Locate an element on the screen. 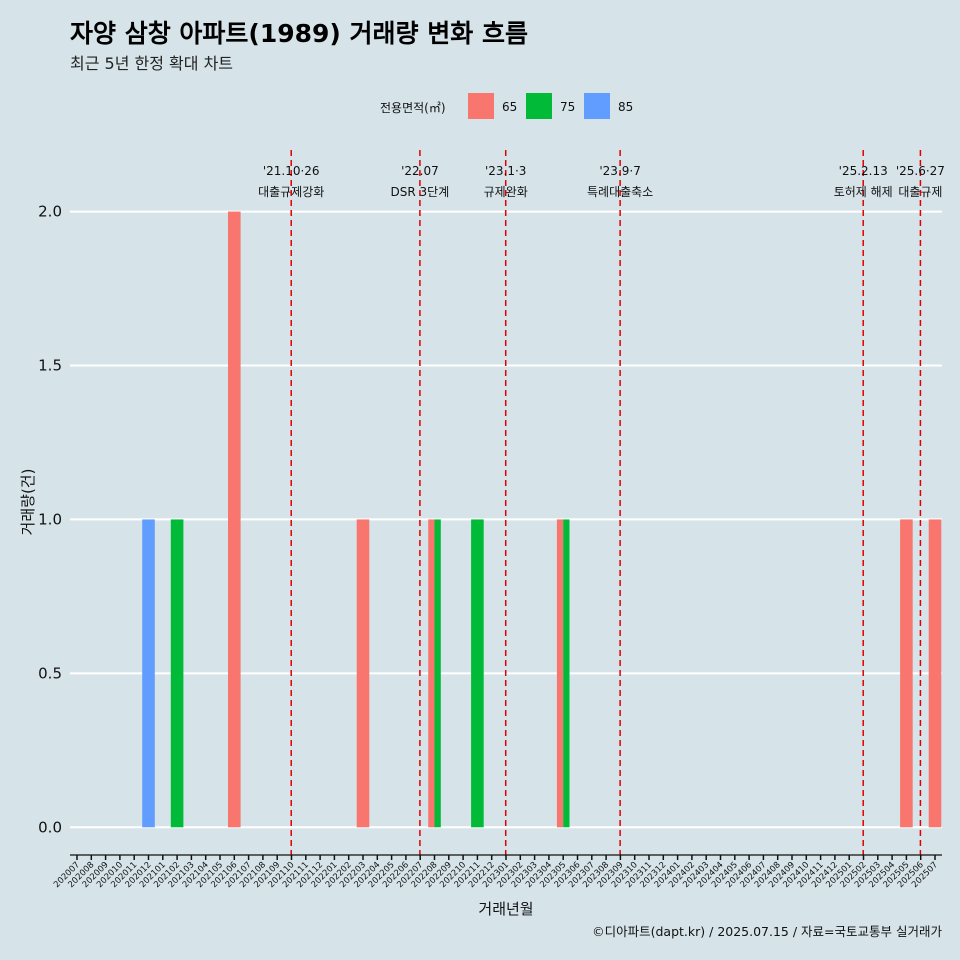 The width and height of the screenshot is (960, 960). event-date: '23.1·3 is located at coordinates (505, 171).